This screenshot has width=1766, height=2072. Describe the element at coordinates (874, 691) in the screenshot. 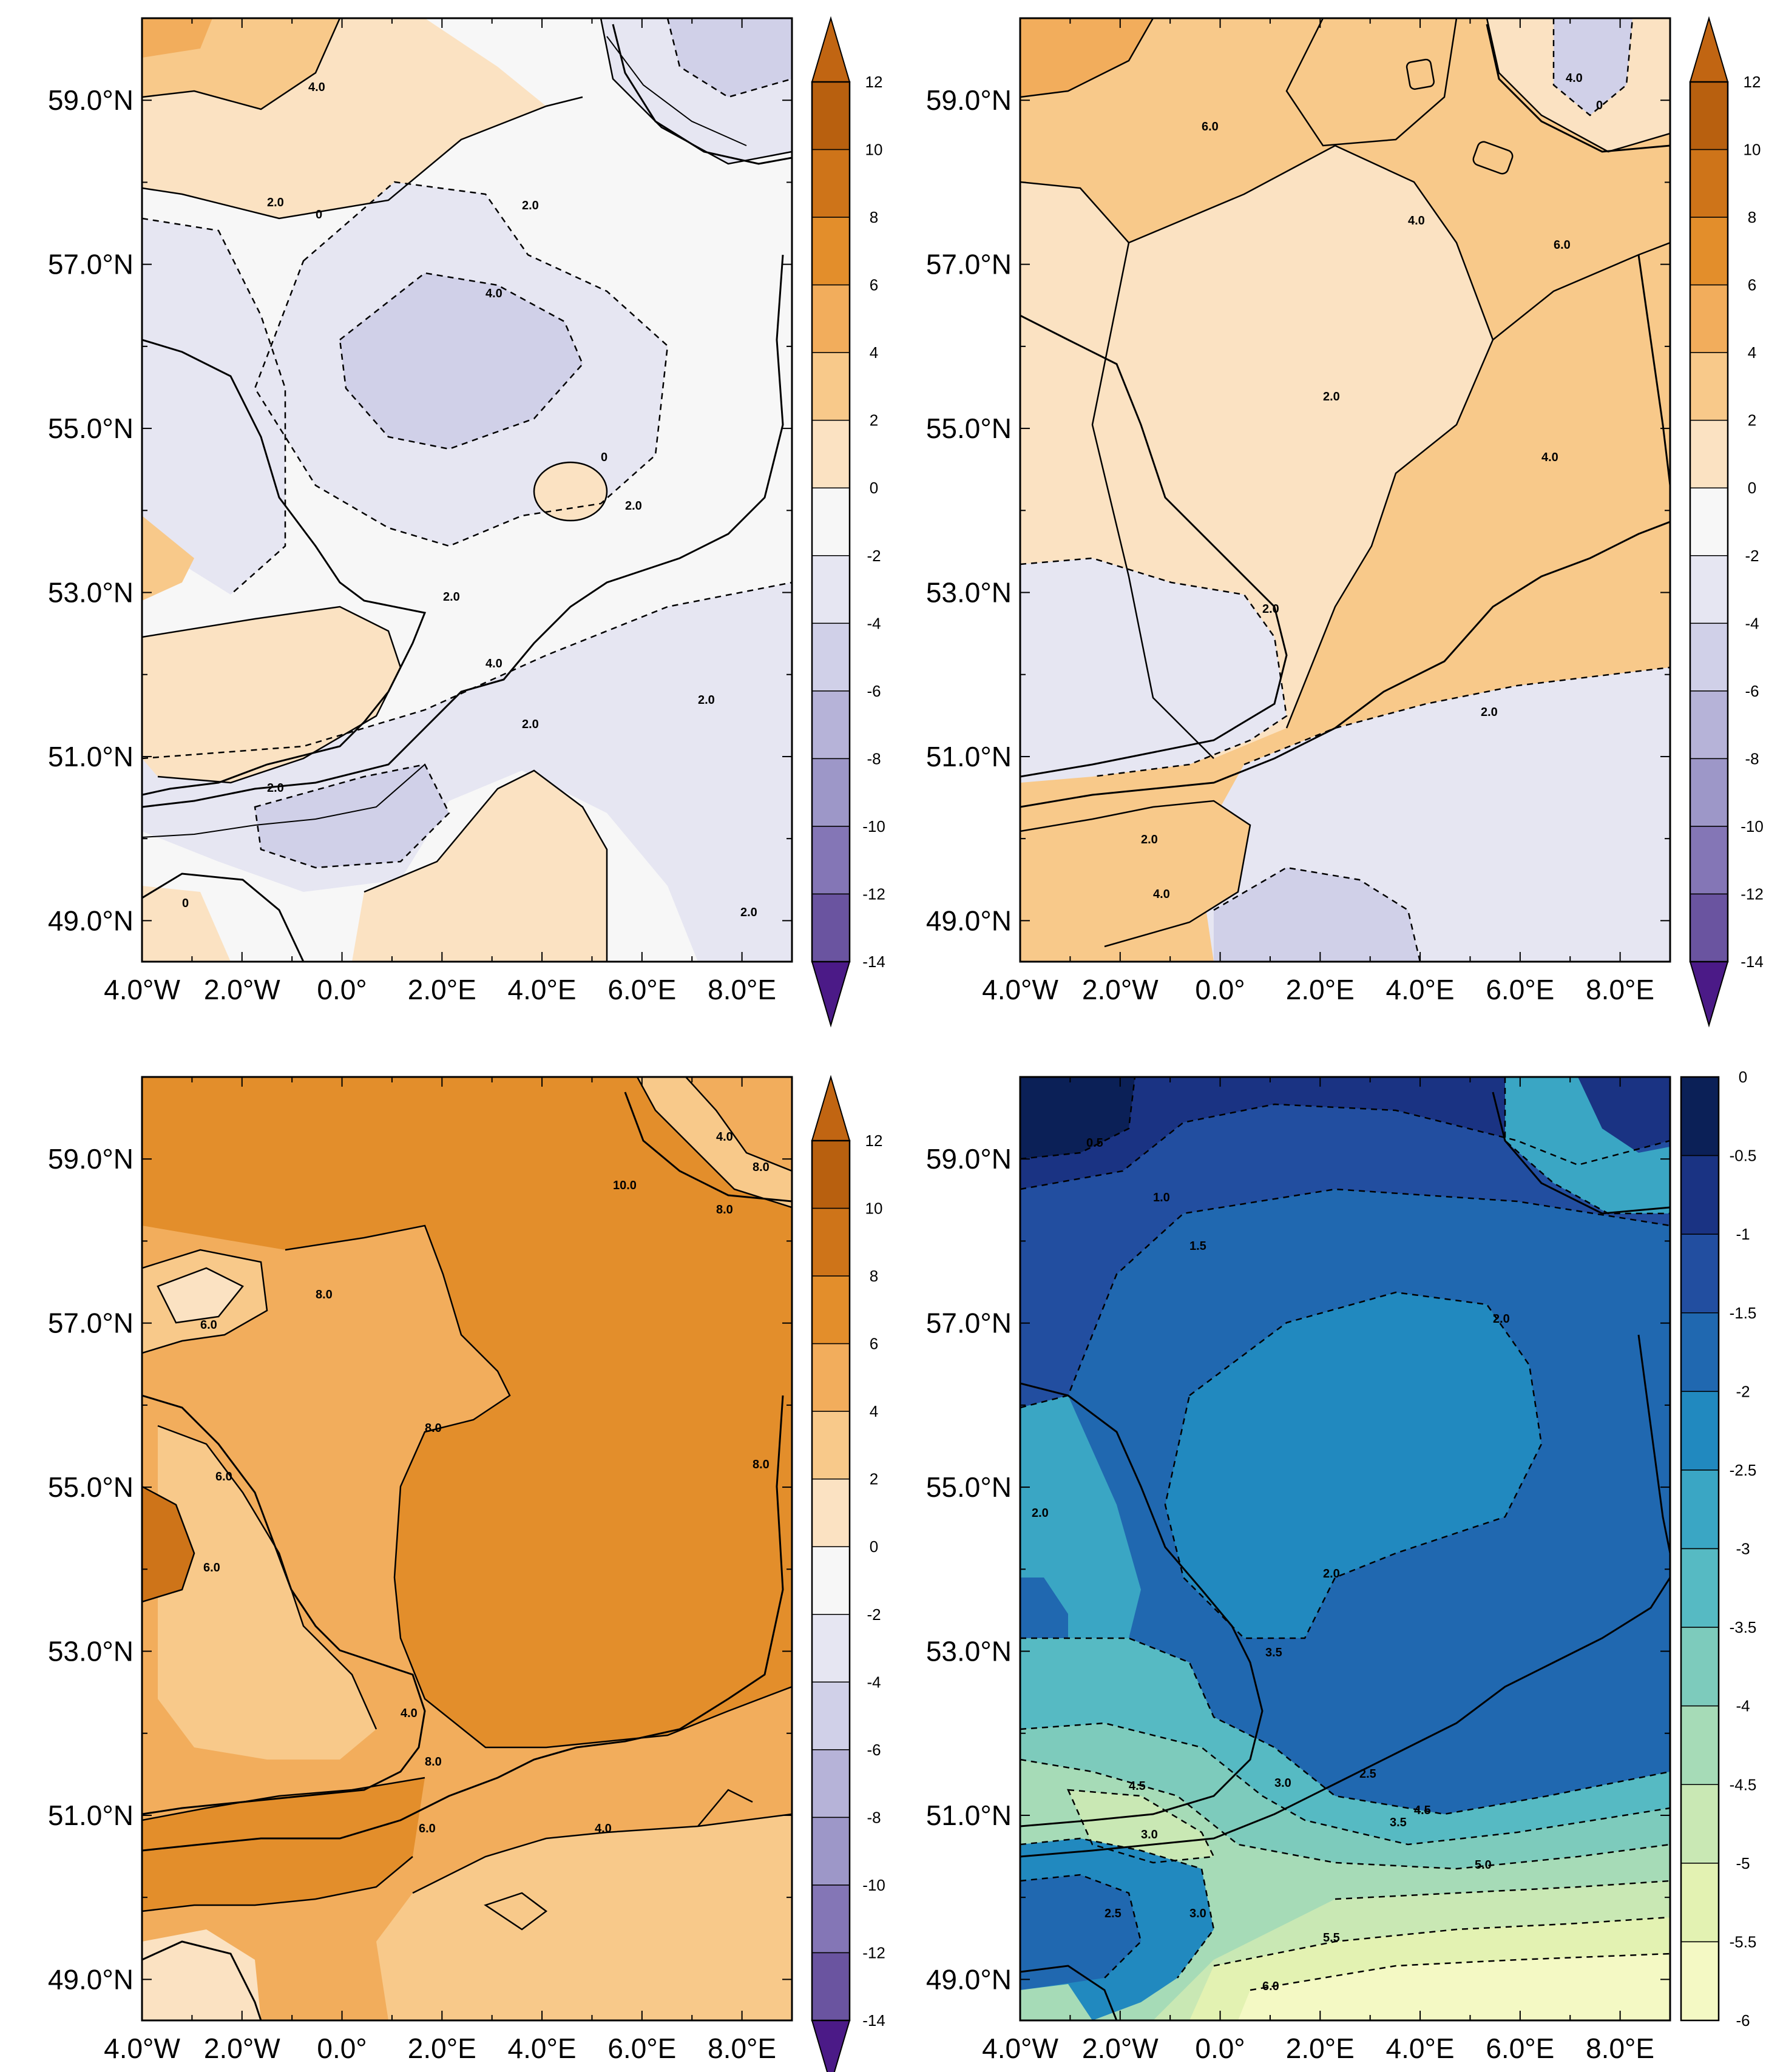

I see `colorbar-label: -6` at that location.